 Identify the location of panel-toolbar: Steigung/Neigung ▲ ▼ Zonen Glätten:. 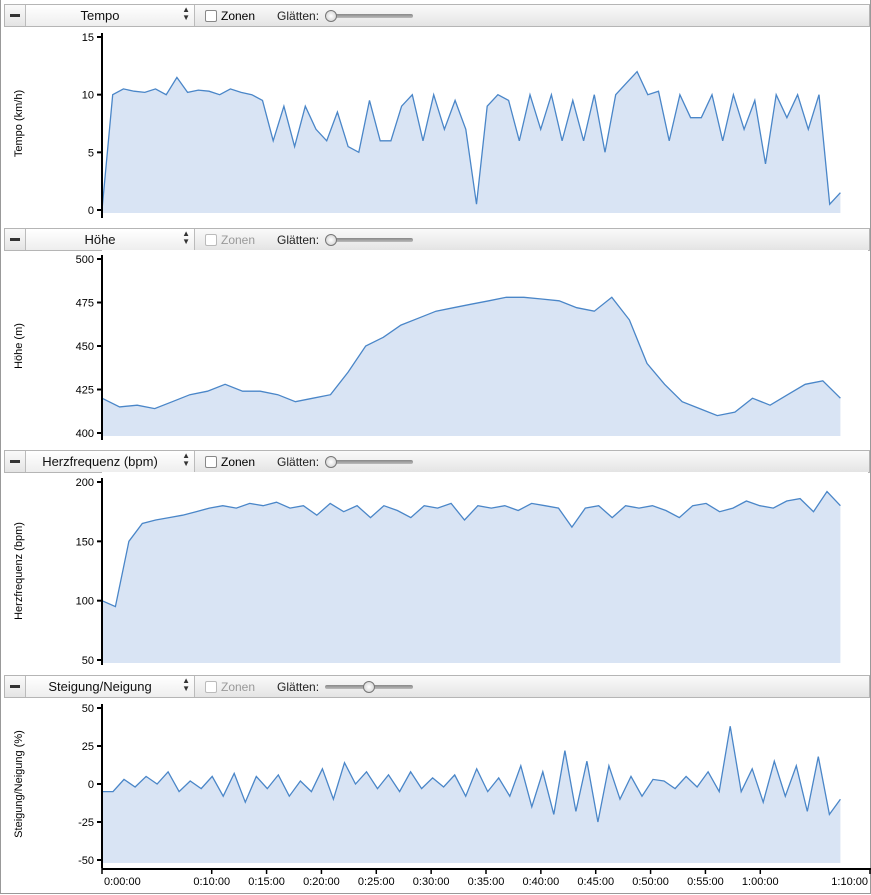
(437, 686).